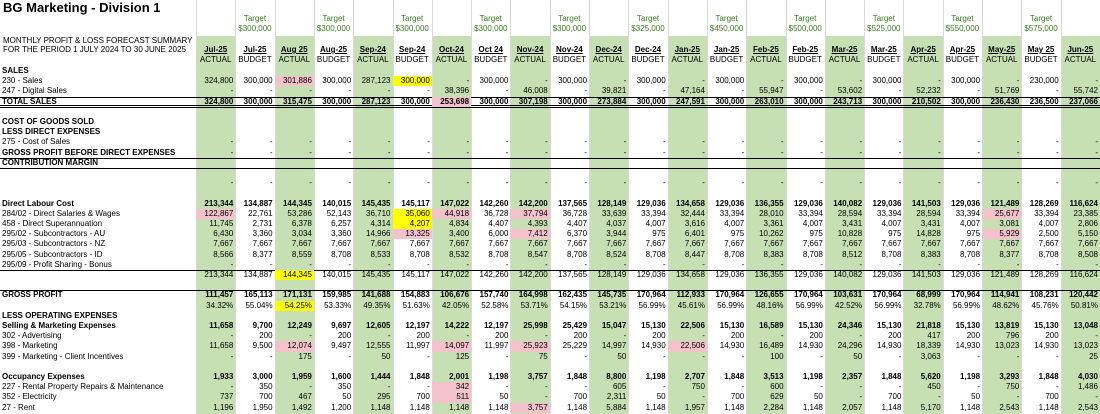 Image resolution: width=1100 pixels, height=414 pixels. Describe the element at coordinates (337, 101) in the screenshot. I see `cell-value: 300,000` at that location.